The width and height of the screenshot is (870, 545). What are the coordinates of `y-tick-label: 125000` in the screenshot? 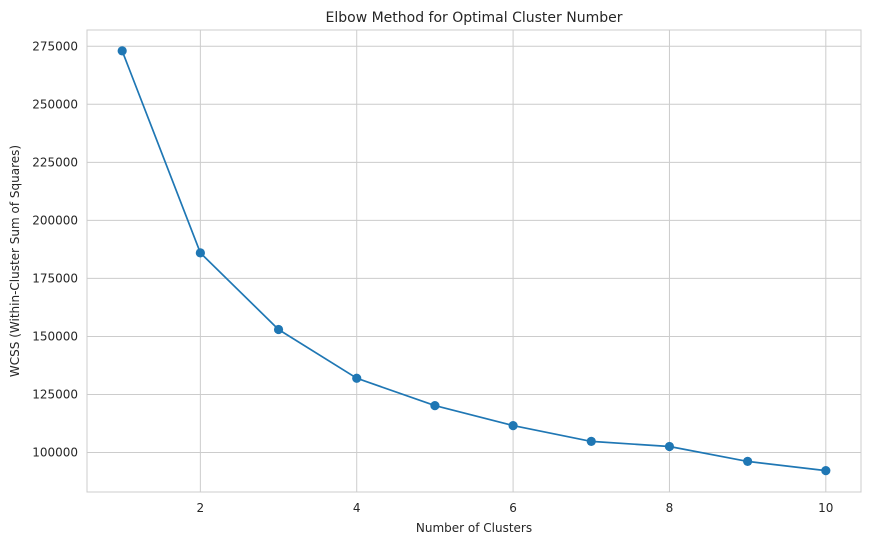 It's located at (55, 394).